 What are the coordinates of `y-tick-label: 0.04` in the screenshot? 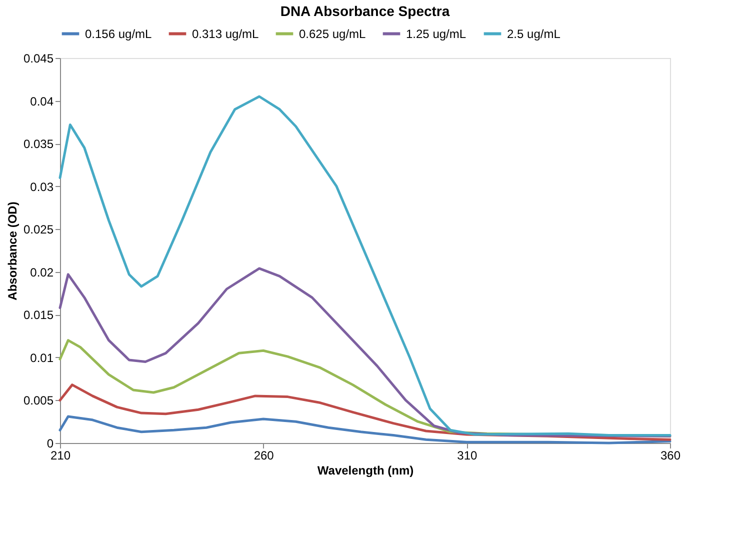 It's located at (42, 101).